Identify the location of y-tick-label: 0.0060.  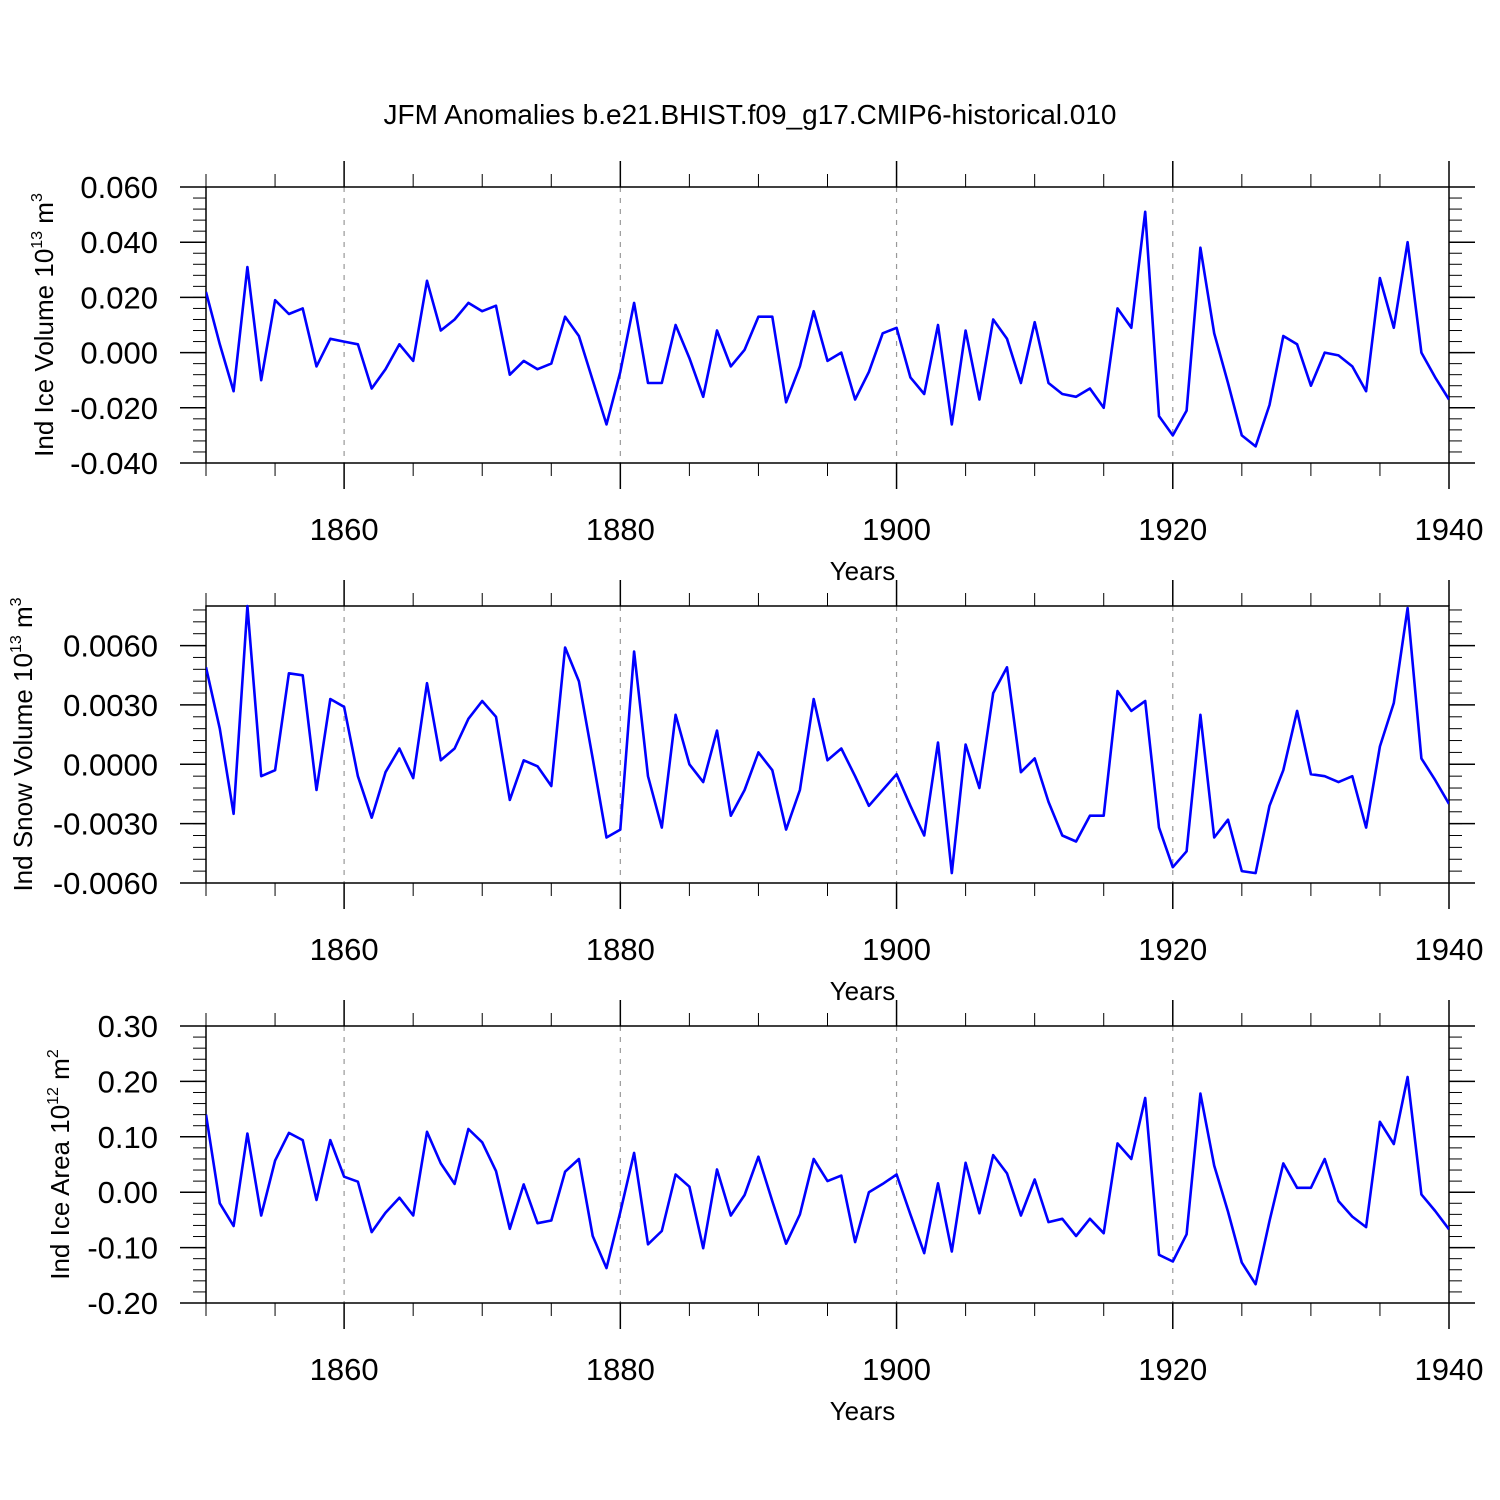
(110, 646).